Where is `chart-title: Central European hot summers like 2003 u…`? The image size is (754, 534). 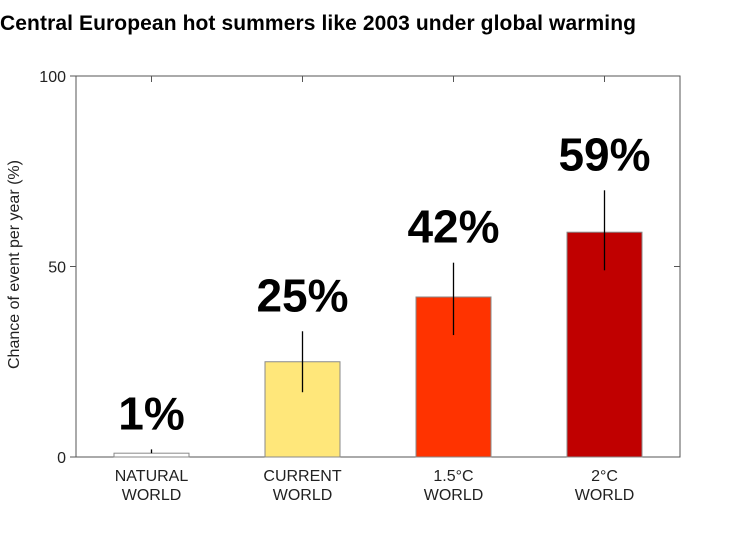 chart-title: Central European hot summers like 2003 u… is located at coordinates (318, 23).